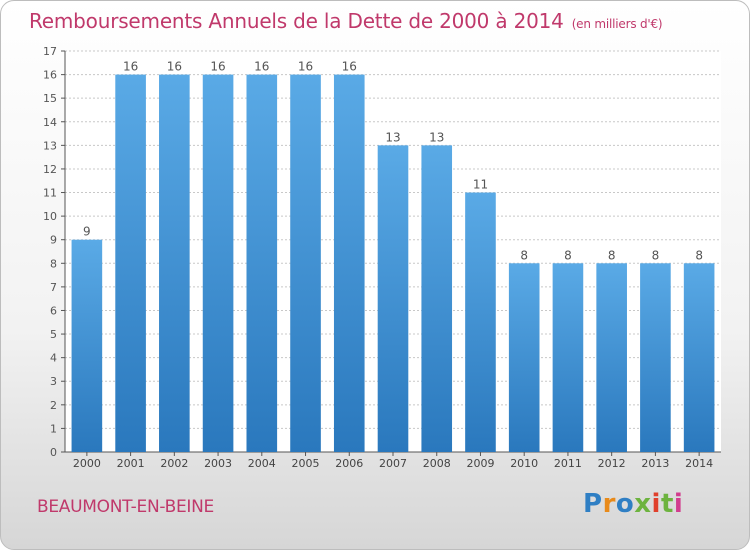  Describe the element at coordinates (131, 463) in the screenshot. I see `x-tick-label: 2001` at that location.